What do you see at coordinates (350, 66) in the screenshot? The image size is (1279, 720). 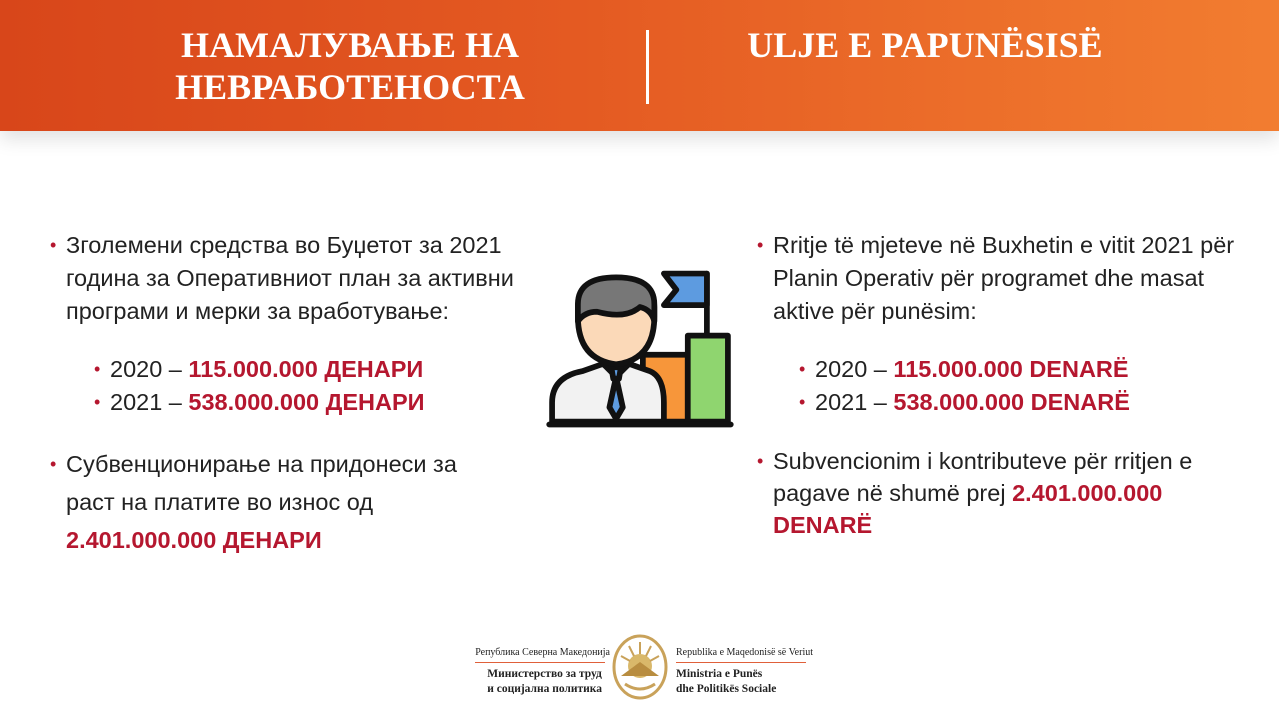 I see `title-mk: НАМАЛУВАЊЕ НА НЕВРАБОТЕНОСТА` at bounding box center [350, 66].